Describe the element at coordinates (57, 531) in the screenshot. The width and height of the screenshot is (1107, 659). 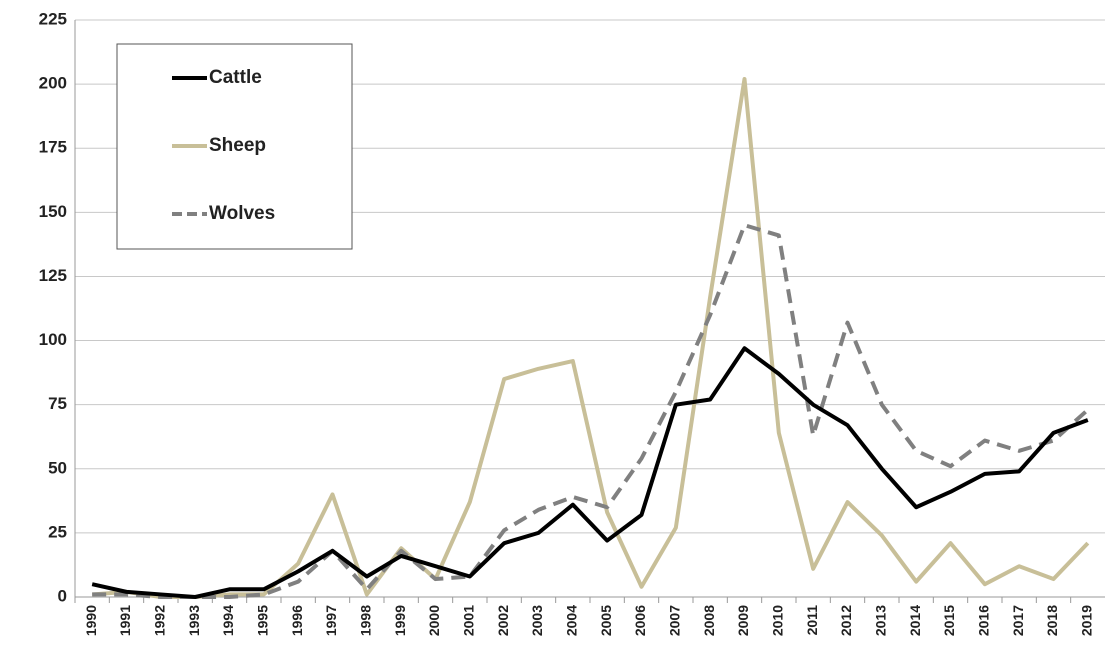
I see `y-tick-label: 25` at that location.